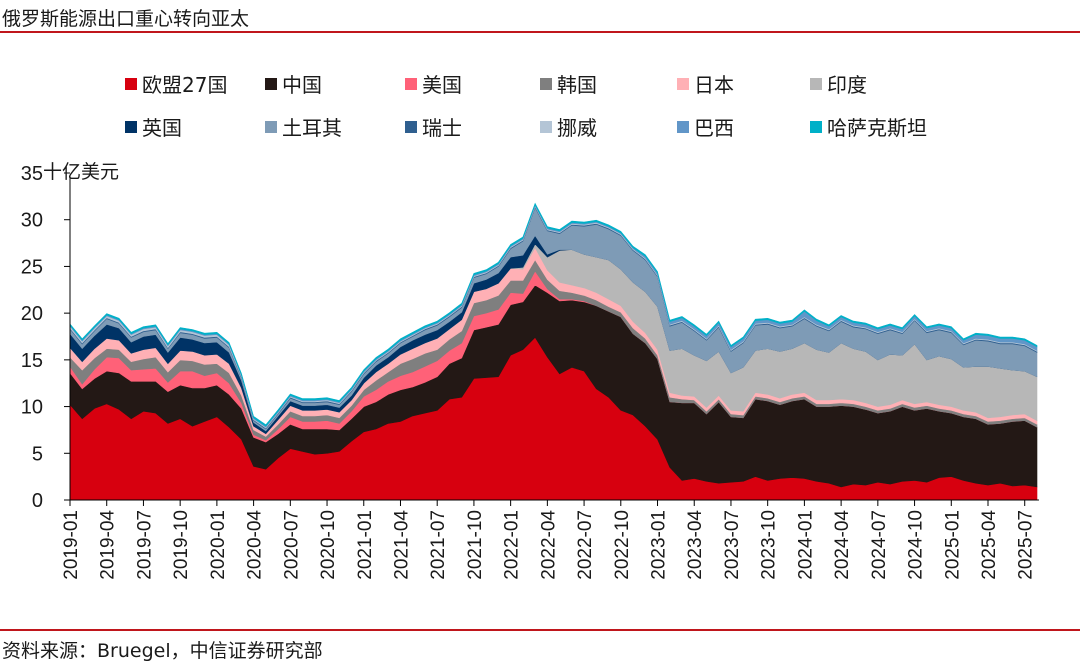  Describe the element at coordinates (37, 454) in the screenshot. I see `y-tick-label: 5` at that location.